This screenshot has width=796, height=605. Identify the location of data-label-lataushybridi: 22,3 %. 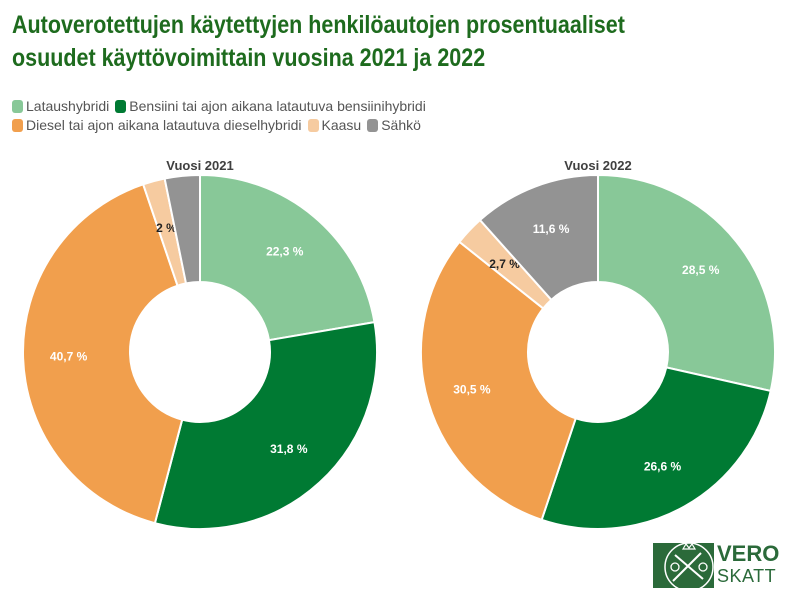
(285, 251).